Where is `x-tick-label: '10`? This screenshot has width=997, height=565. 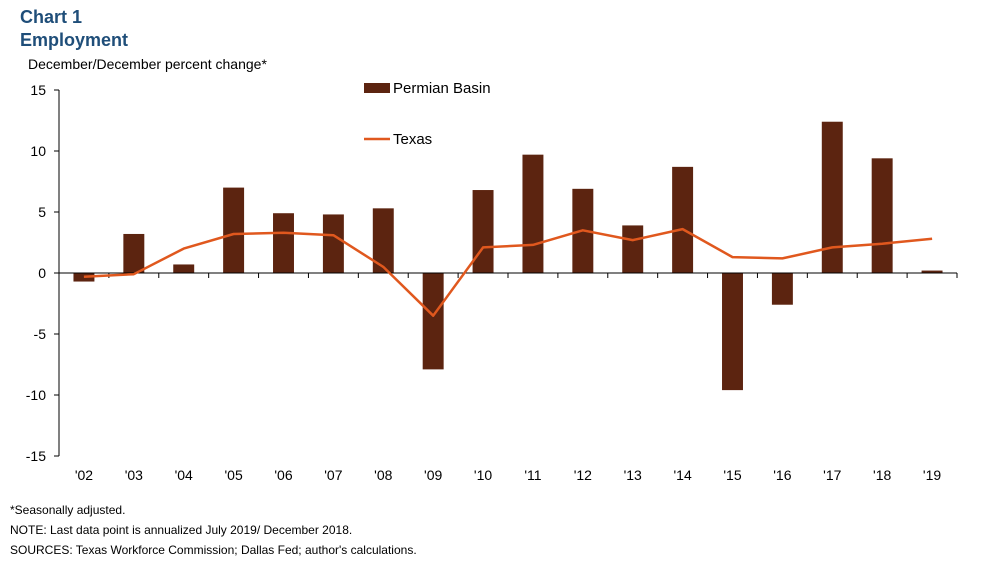 x-tick-label: '10 is located at coordinates (483, 475).